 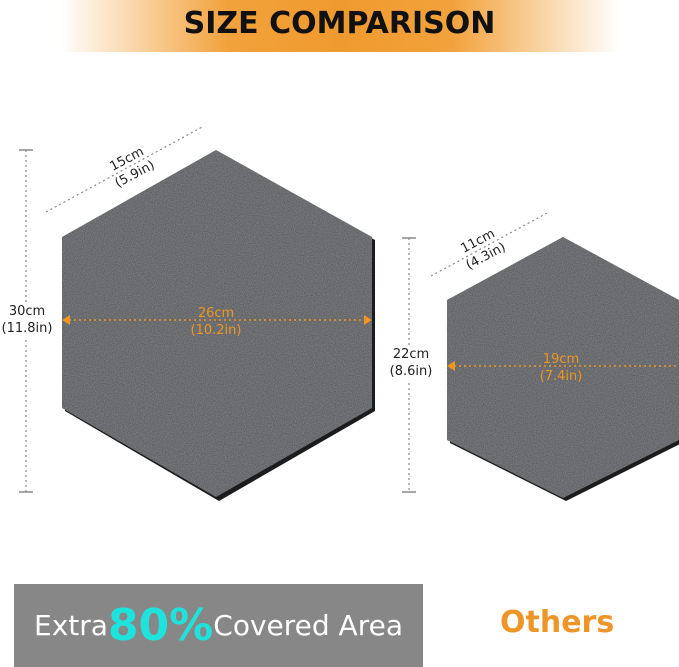 What do you see at coordinates (27, 311) in the screenshot?
I see `large-height-cm: 30cm` at bounding box center [27, 311].